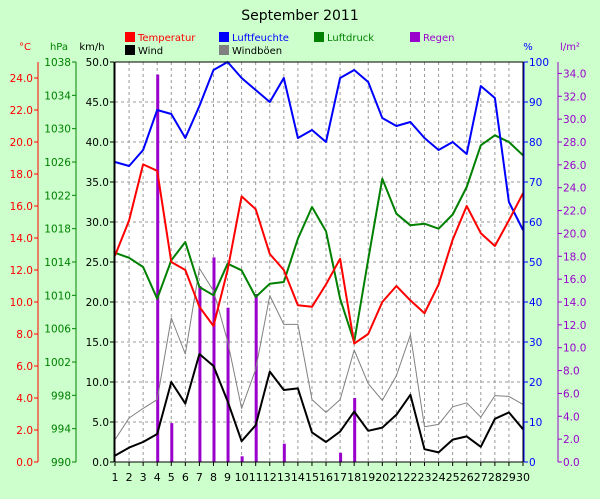 This screenshot has height=499, width=600. I want to click on x-tick-label: 14, so click(298, 477).